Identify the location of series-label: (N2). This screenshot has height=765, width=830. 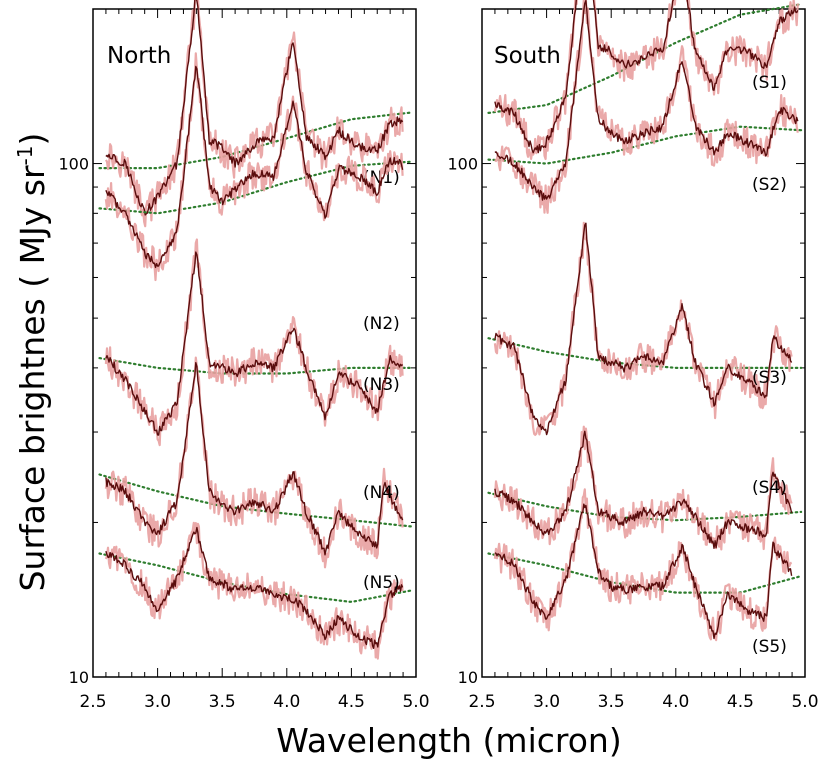
(381, 324).